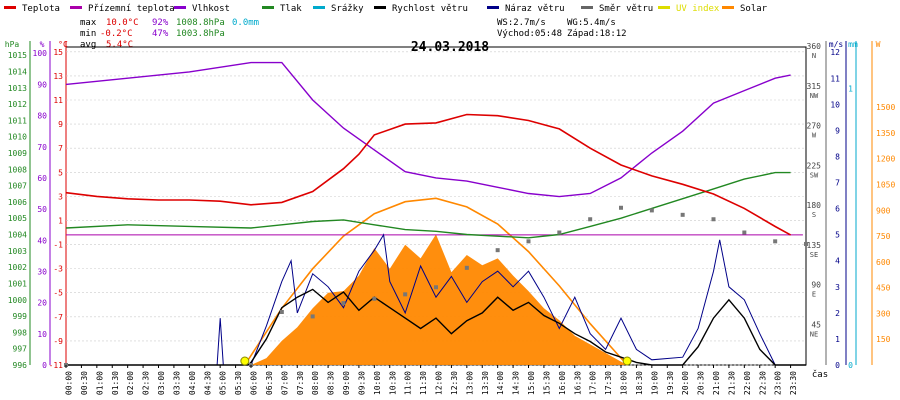 The width and height of the screenshot is (900, 400). I want to click on legend-label: Směr větru, so click(626, 9).